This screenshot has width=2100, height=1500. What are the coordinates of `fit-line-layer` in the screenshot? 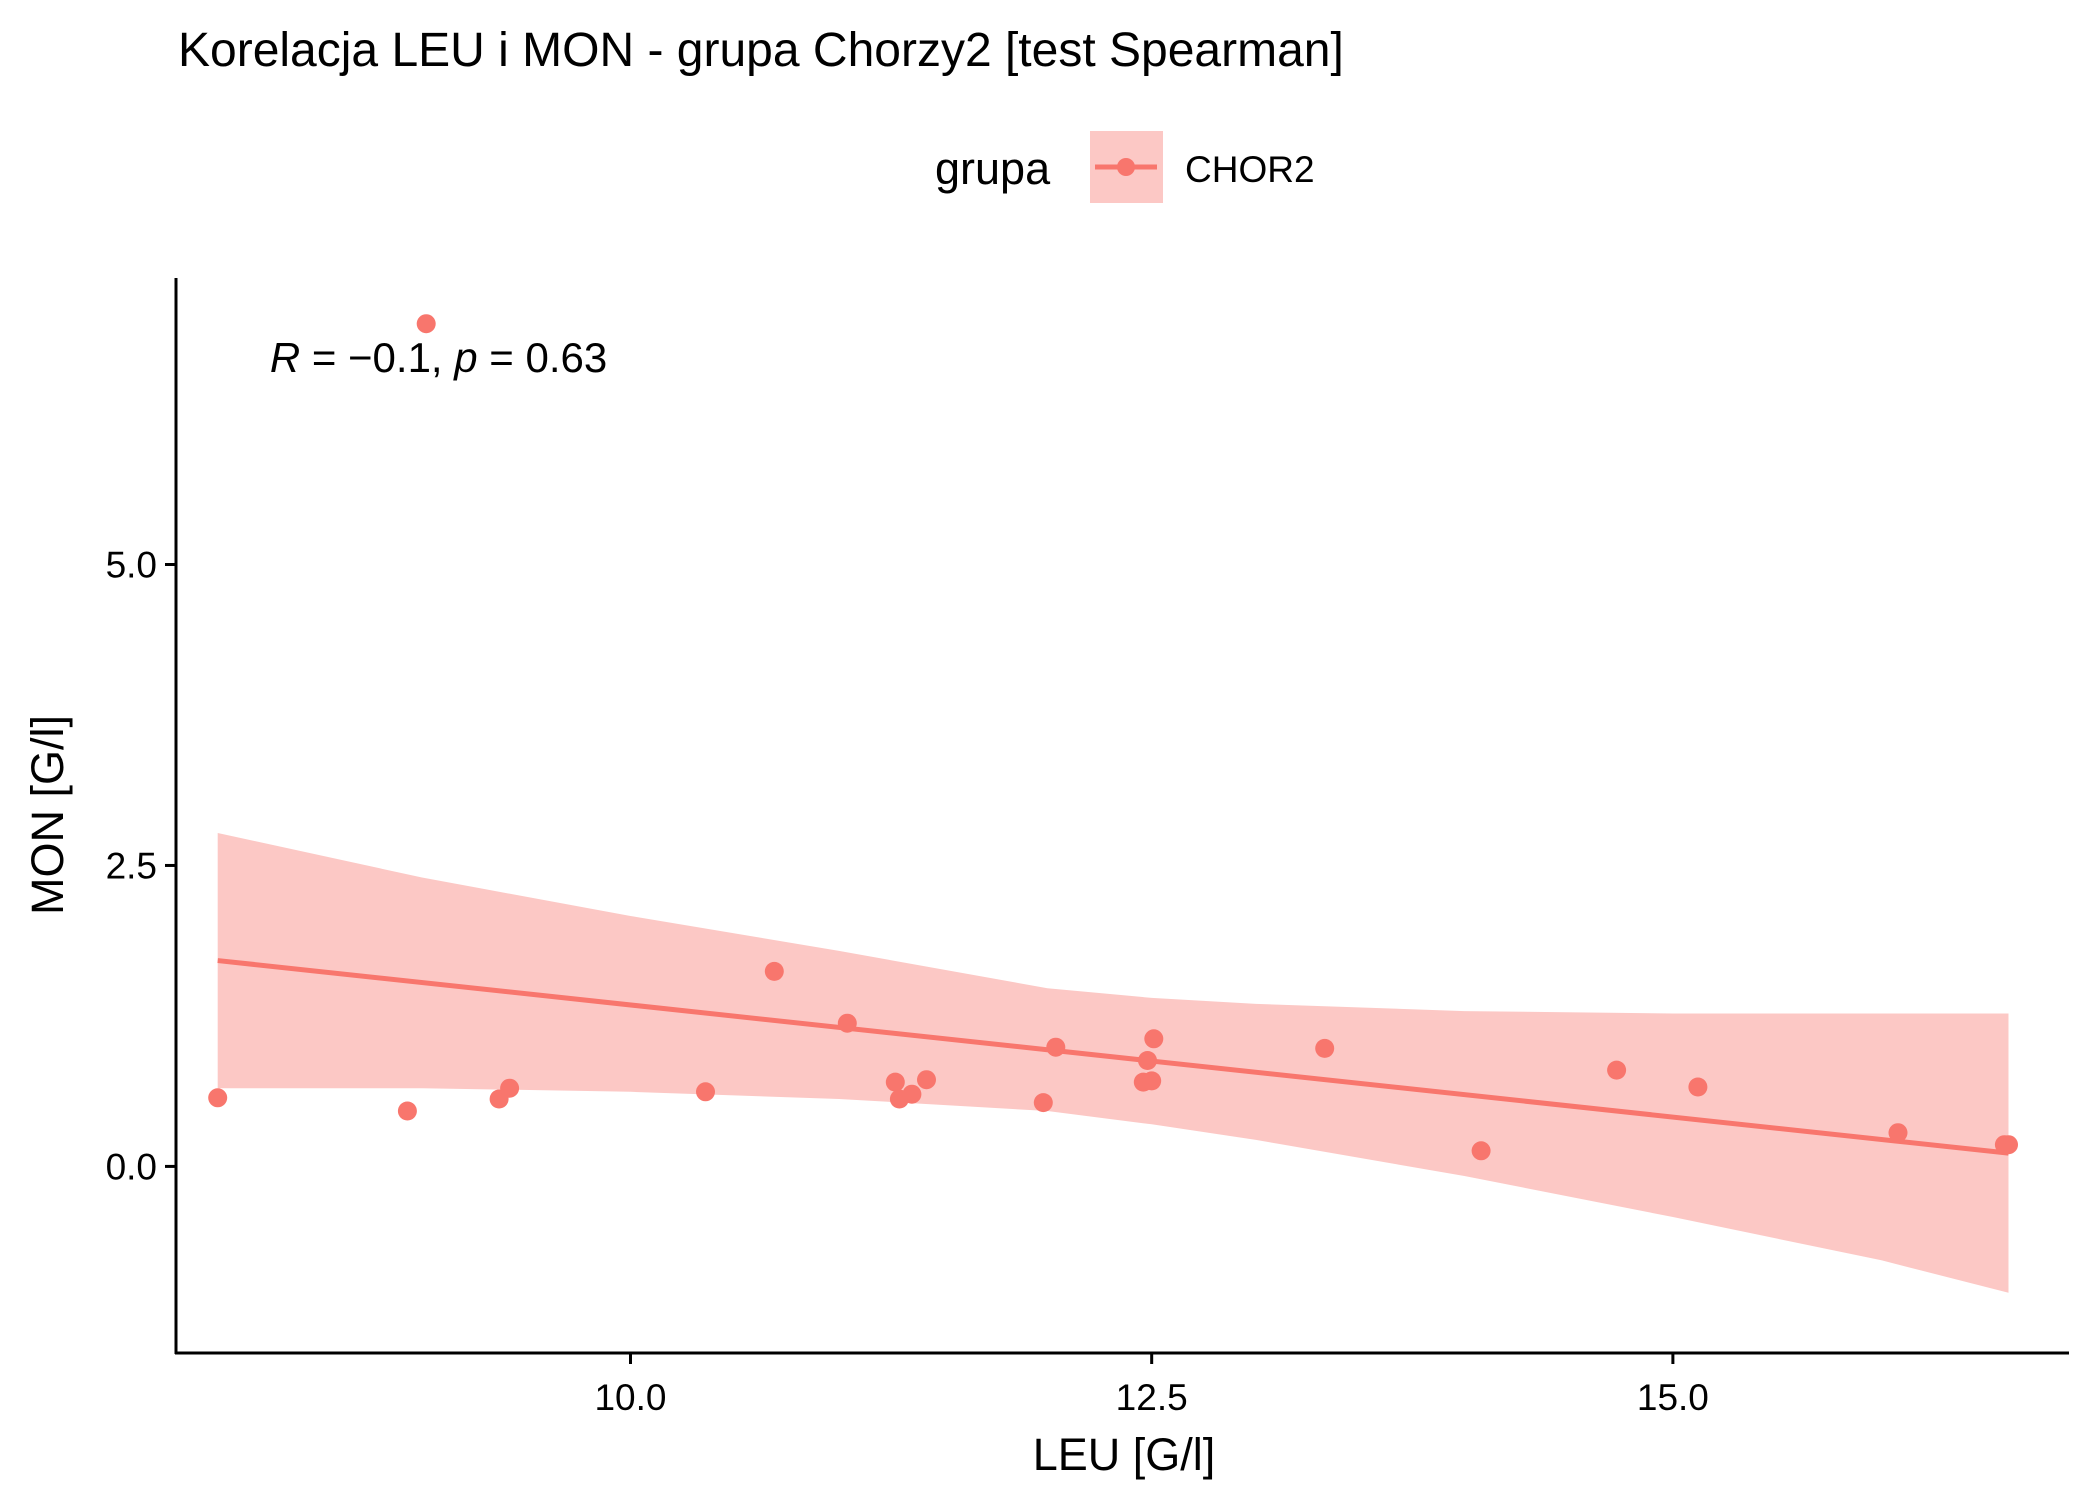 It's located at (1113, 1057).